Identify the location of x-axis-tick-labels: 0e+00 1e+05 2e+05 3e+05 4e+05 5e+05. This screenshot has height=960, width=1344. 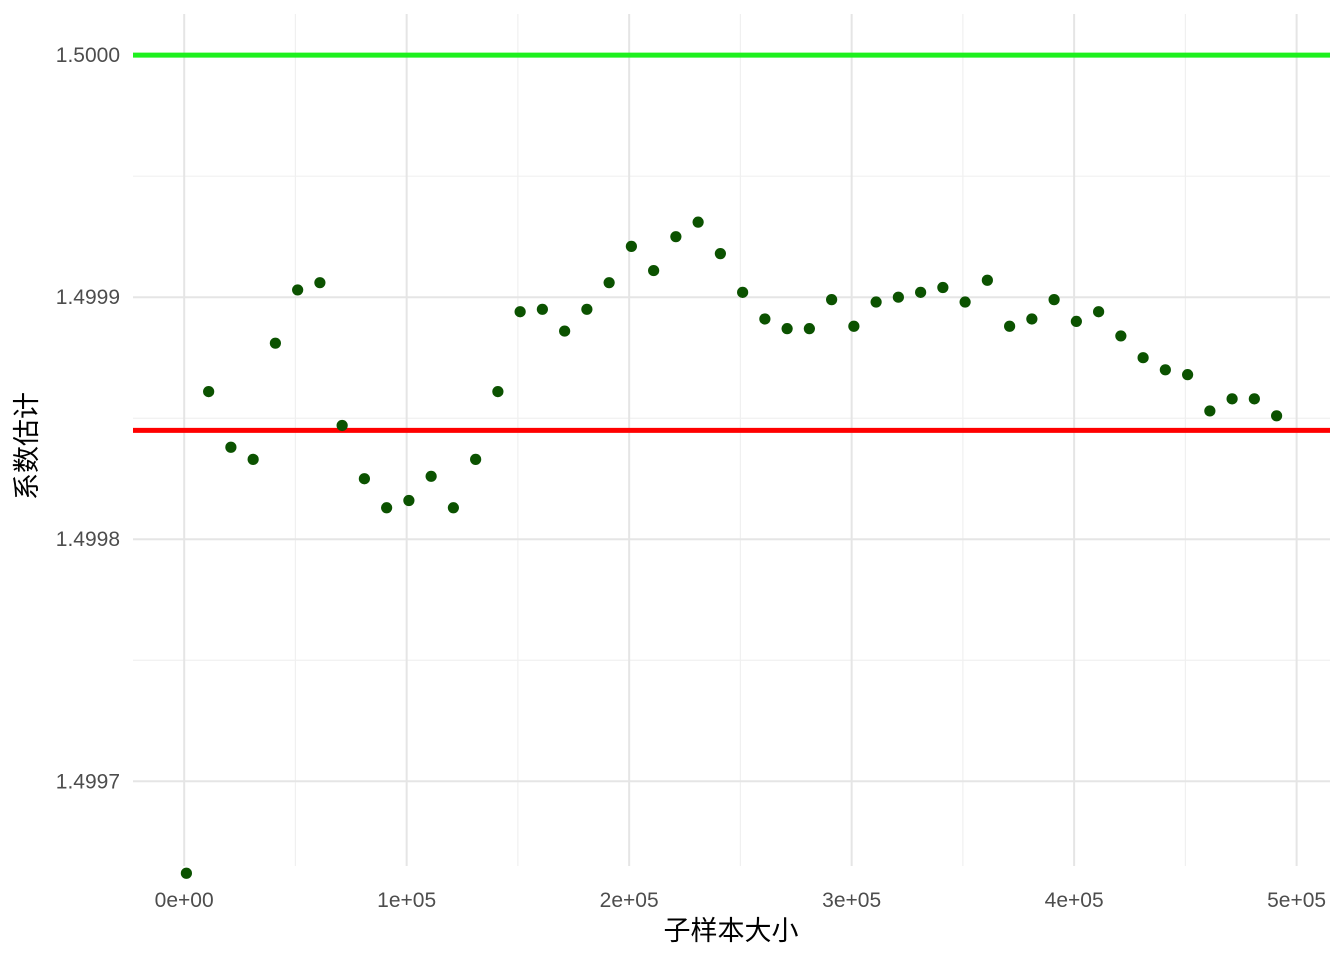
(740, 900).